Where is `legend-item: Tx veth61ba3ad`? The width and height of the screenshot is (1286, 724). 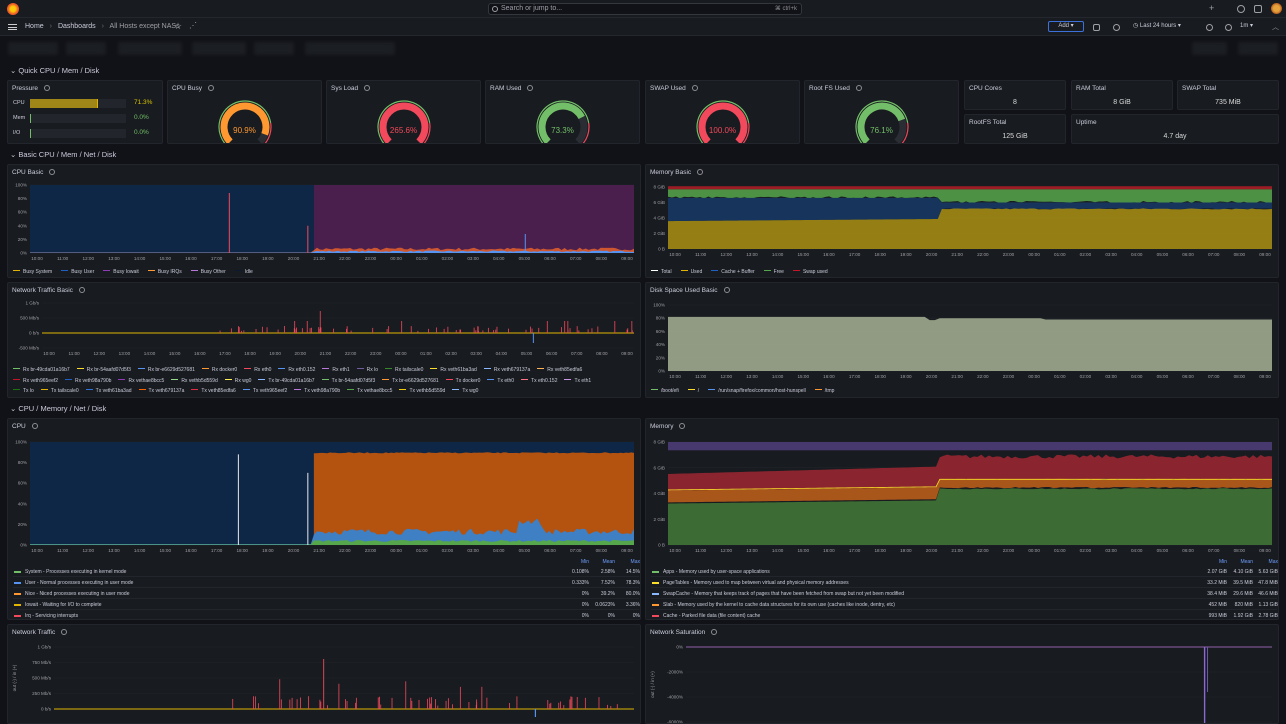 legend-item: Tx veth61ba3ad is located at coordinates (109, 391).